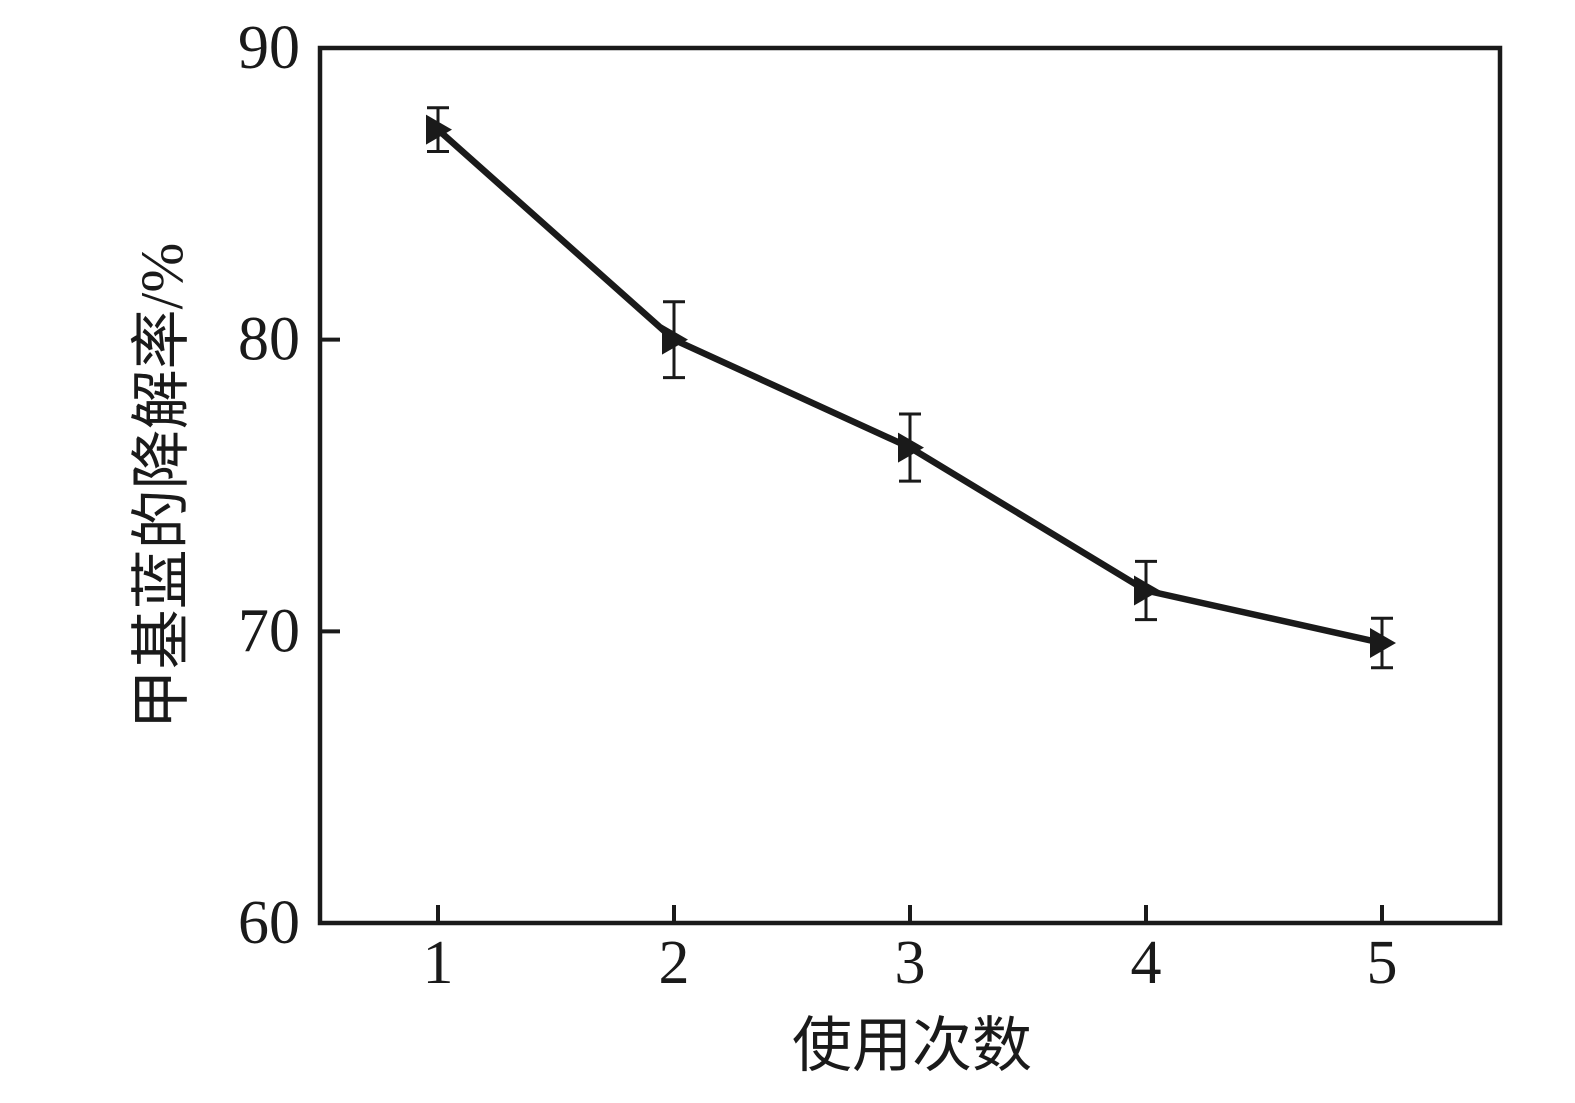 The image size is (1575, 1103). I want to click on x-tick-label: 4, so click(1146, 963).